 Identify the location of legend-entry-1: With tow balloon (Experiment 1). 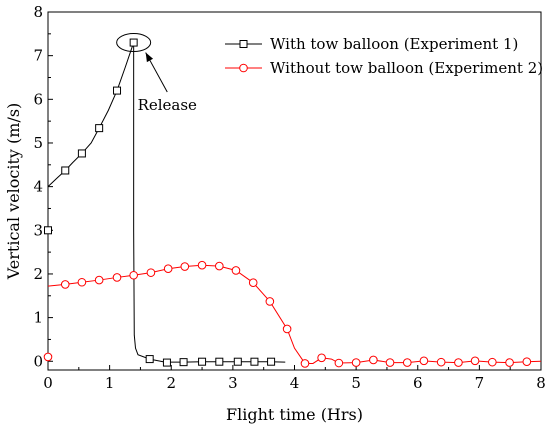
(371, 44).